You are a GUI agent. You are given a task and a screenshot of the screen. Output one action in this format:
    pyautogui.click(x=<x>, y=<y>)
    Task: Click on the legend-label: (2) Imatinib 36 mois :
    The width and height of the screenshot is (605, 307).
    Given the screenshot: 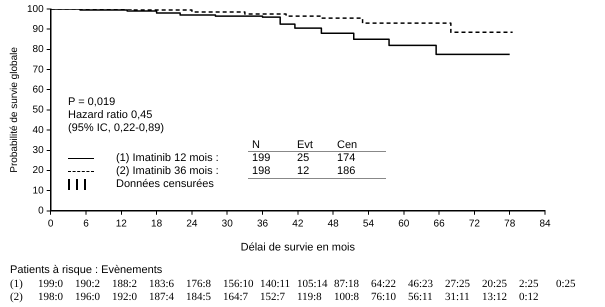 What is the action you would take?
    pyautogui.click(x=167, y=171)
    